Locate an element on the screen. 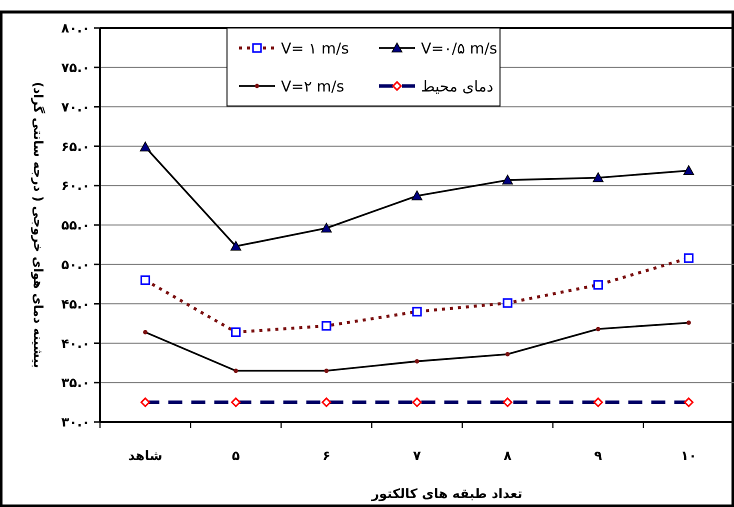 The width and height of the screenshot is (734, 507). x-tick-label: شاهد is located at coordinates (145, 456).